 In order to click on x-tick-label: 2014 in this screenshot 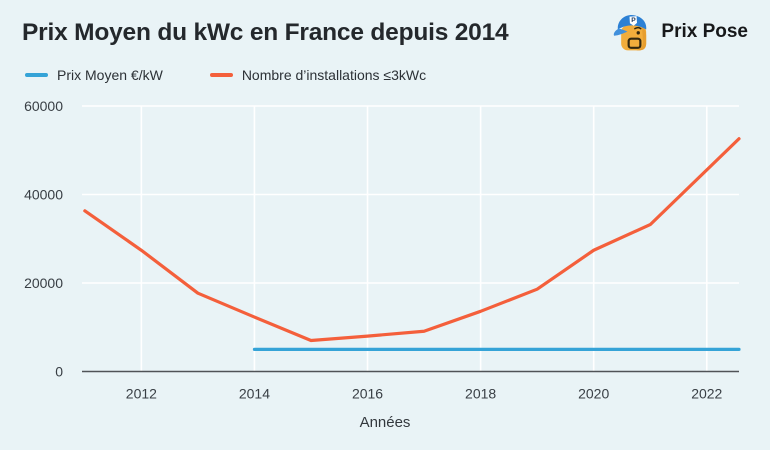, I will do `click(254, 394)`.